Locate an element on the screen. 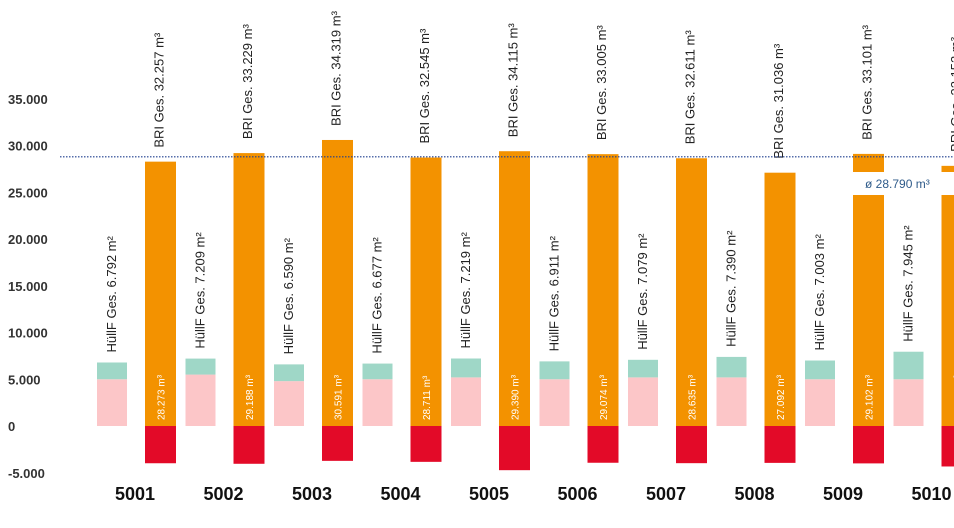  bri-inner-label: 29.074 m³ is located at coordinates (604, 397).